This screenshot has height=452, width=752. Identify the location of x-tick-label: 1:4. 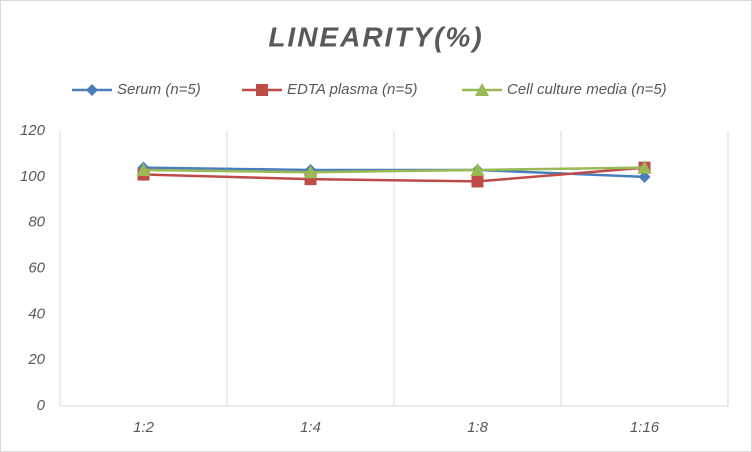
(310, 427).